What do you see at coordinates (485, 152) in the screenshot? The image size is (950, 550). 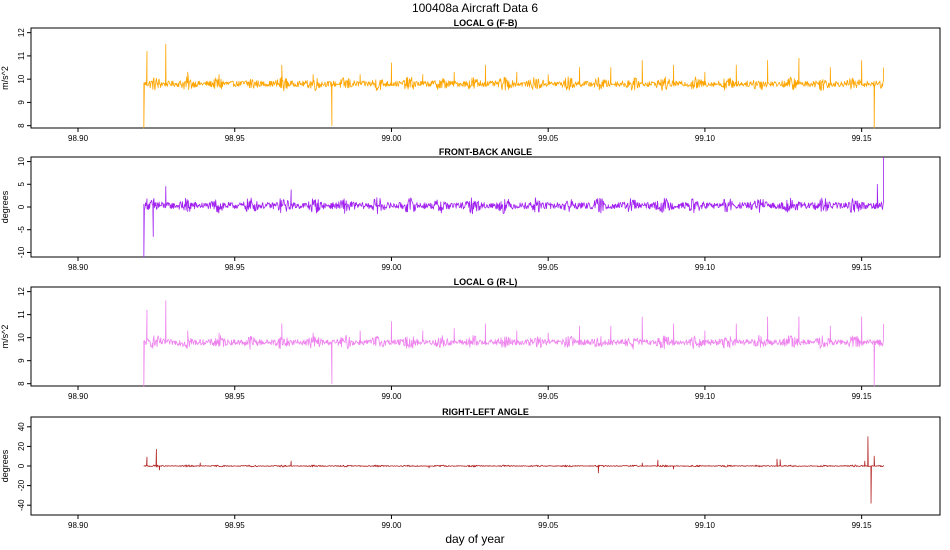 I see `panel-title: FRONT-BACK ANGLE` at bounding box center [485, 152].